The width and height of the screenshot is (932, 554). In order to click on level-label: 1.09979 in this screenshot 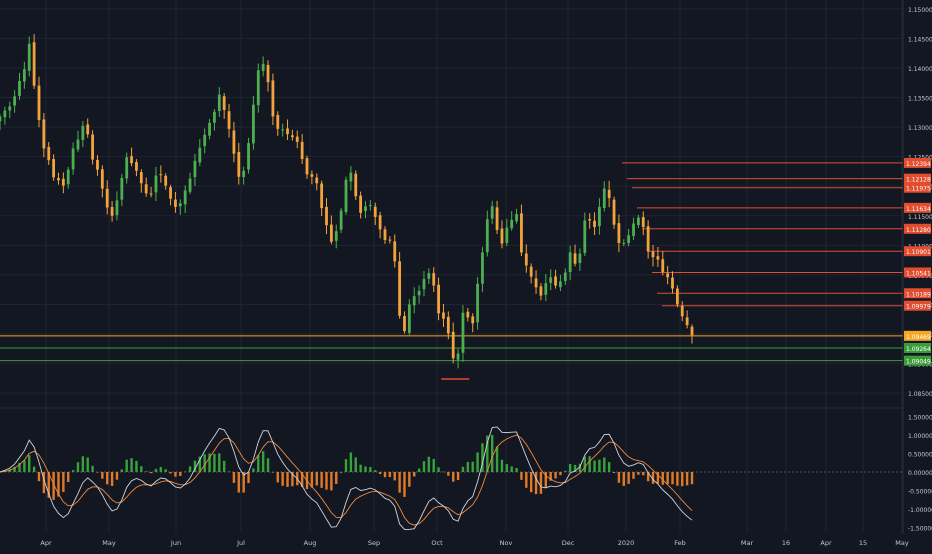, I will do `click(918, 307)`.